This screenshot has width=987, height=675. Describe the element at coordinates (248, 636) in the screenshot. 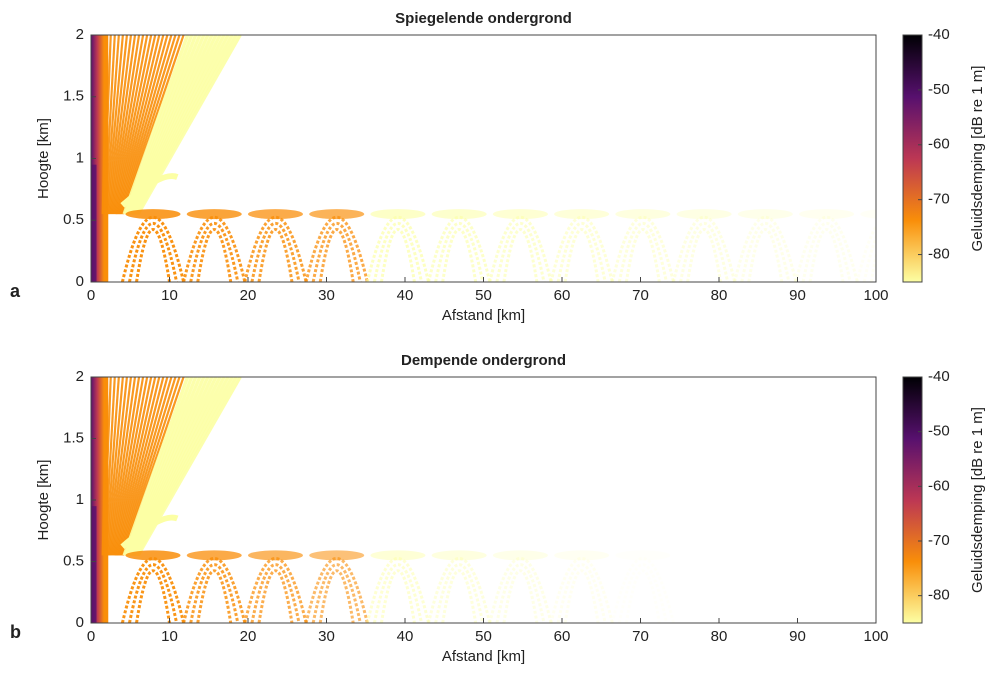

I see `x-tick-label: 20` at that location.